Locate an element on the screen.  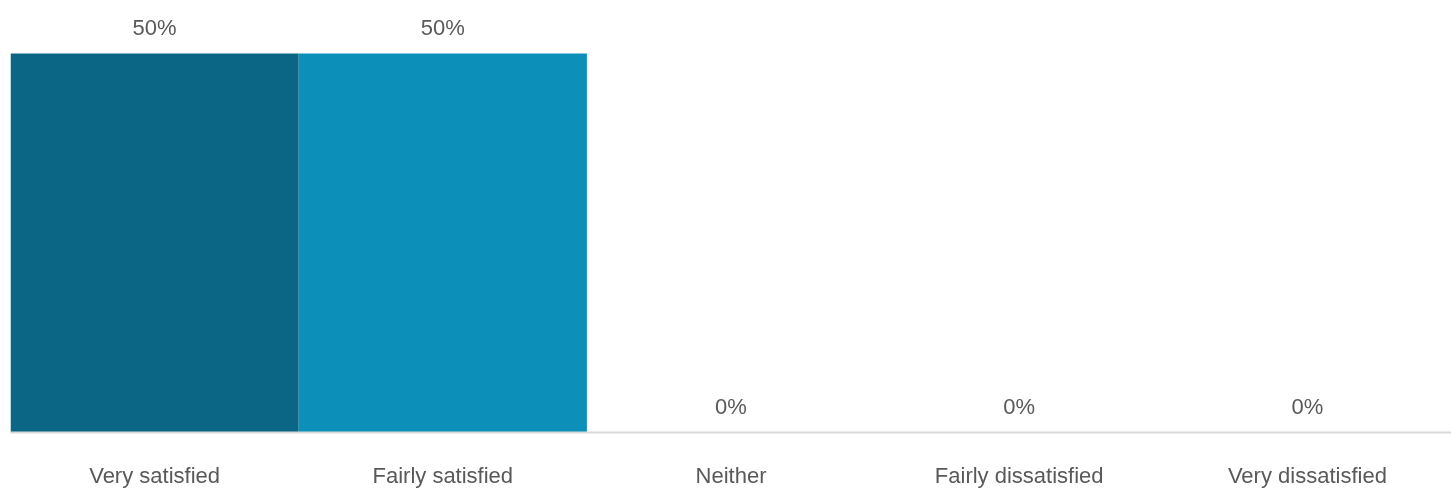
x-tick-label: Very satisfied is located at coordinates (155, 475).